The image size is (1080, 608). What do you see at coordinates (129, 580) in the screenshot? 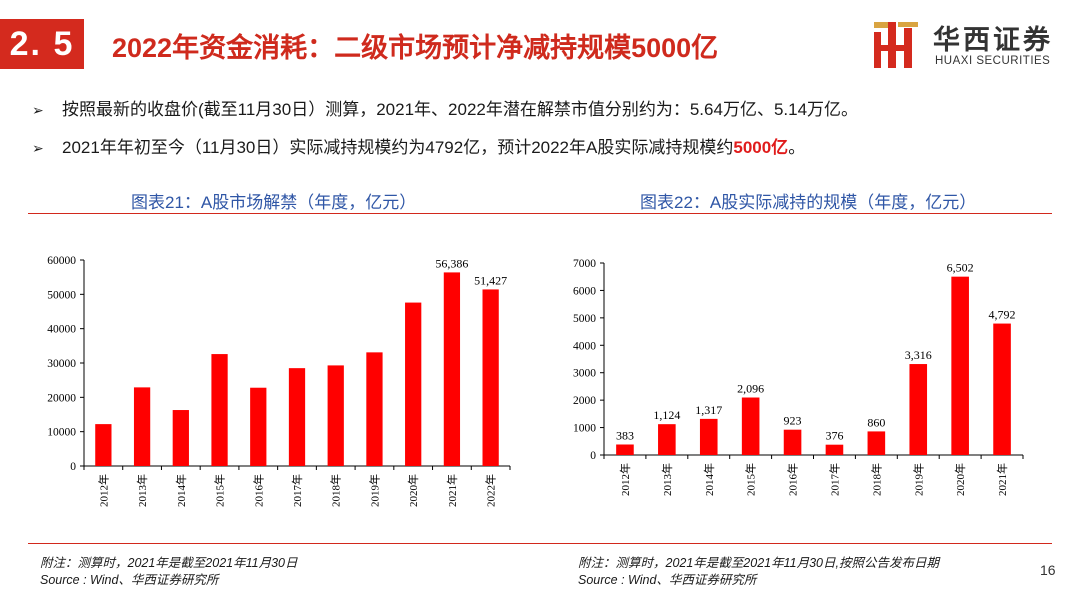
I see `note-left-source: Source : Wind、华西证券研究所` at bounding box center [129, 580].